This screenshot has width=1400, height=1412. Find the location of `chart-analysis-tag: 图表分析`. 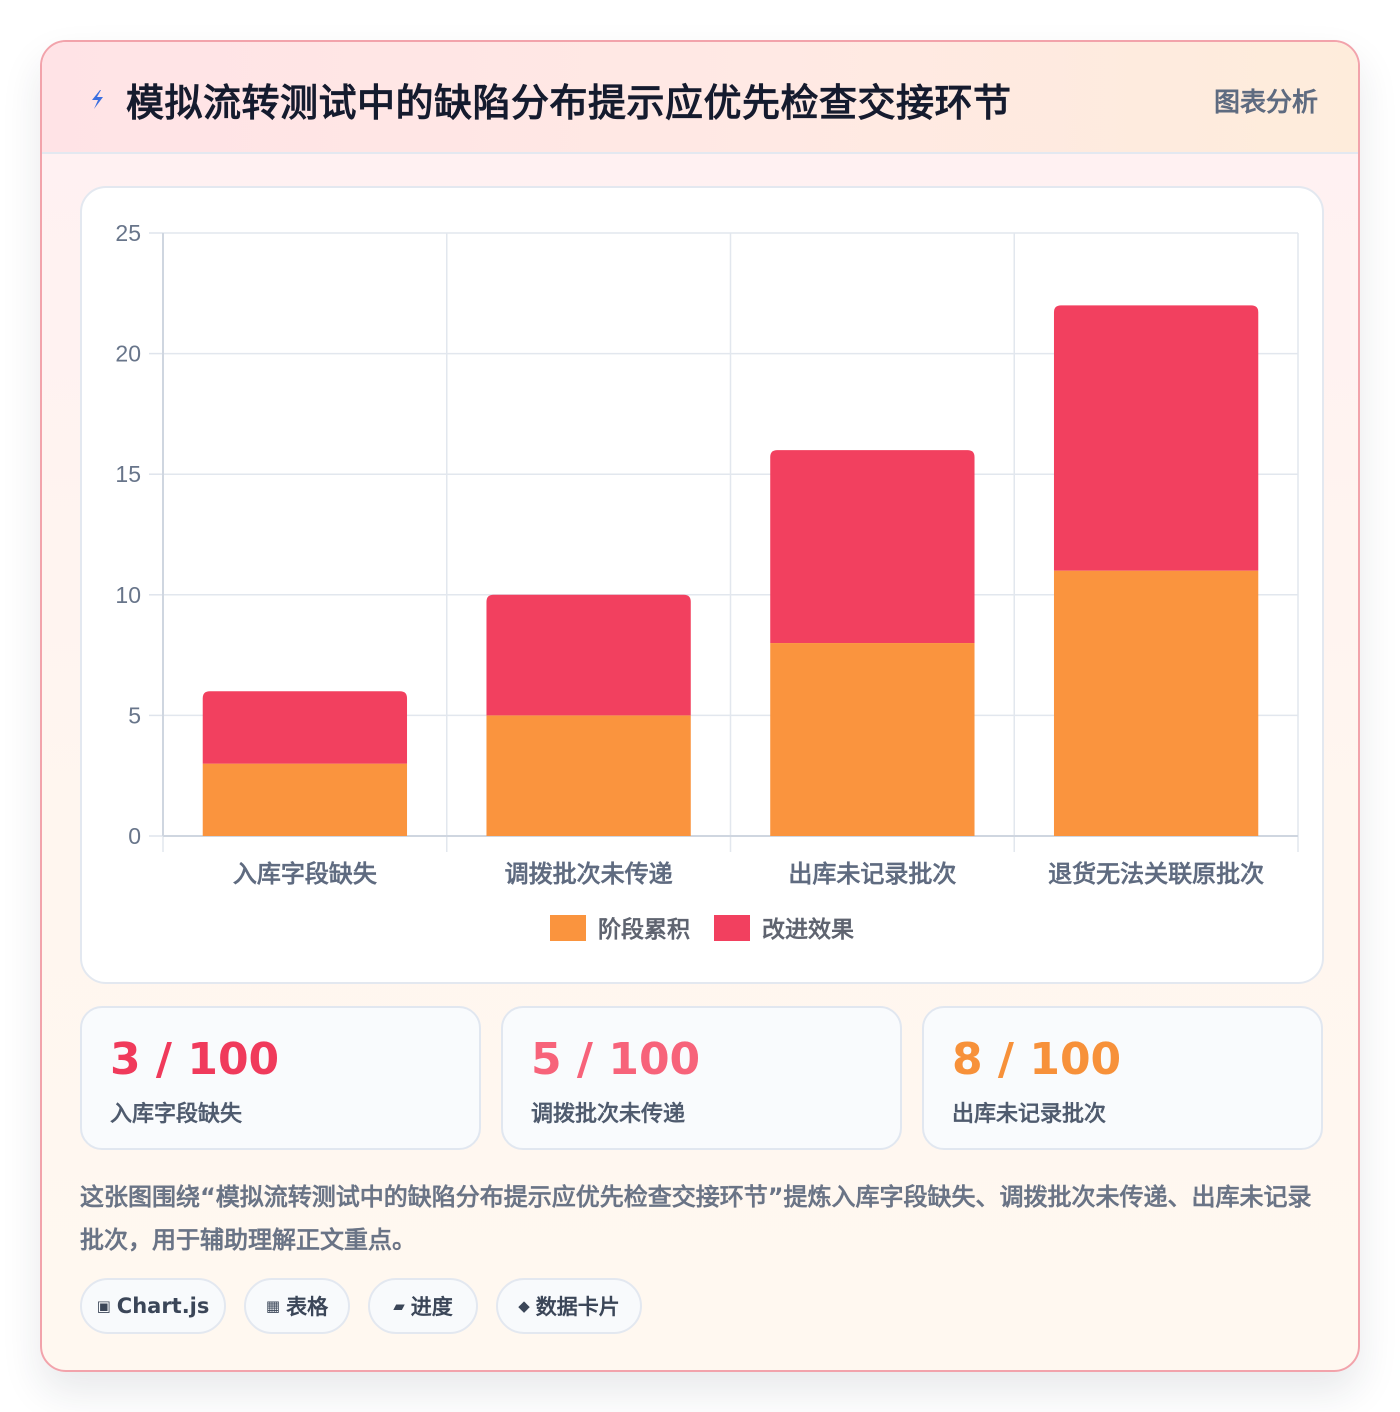

chart-analysis-tag: 图表分析 is located at coordinates (1265, 103).